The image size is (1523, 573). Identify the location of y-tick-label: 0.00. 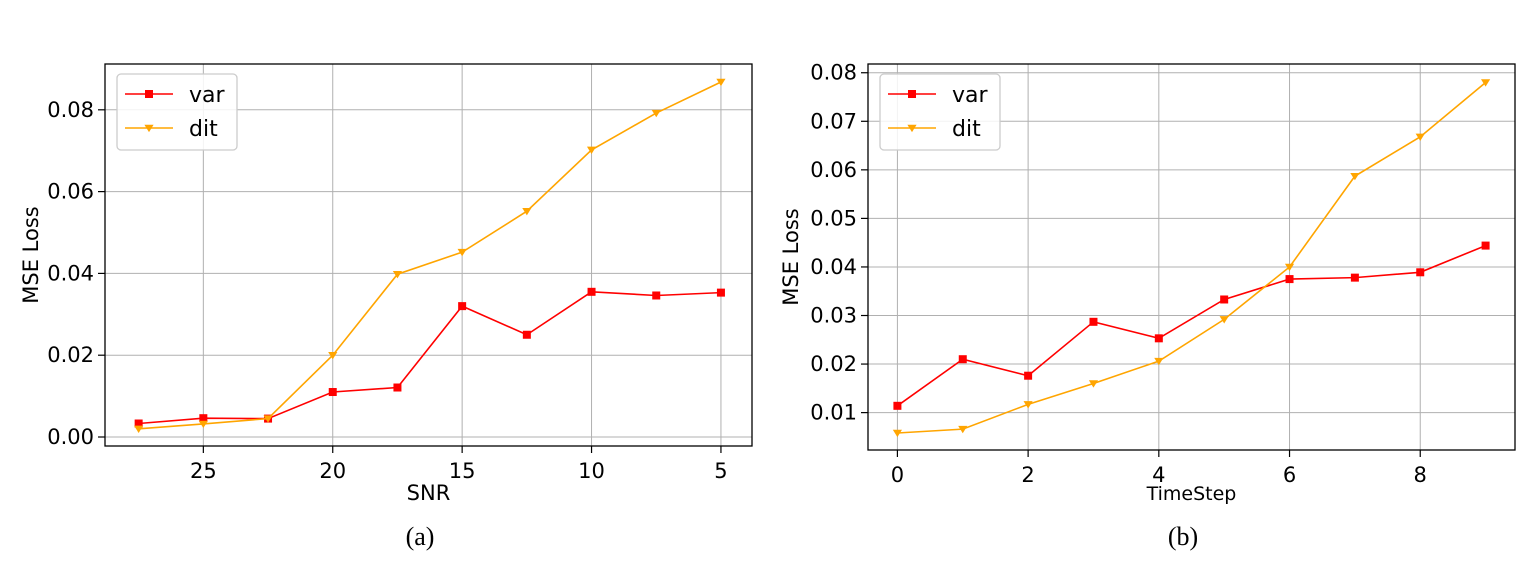
(70, 437).